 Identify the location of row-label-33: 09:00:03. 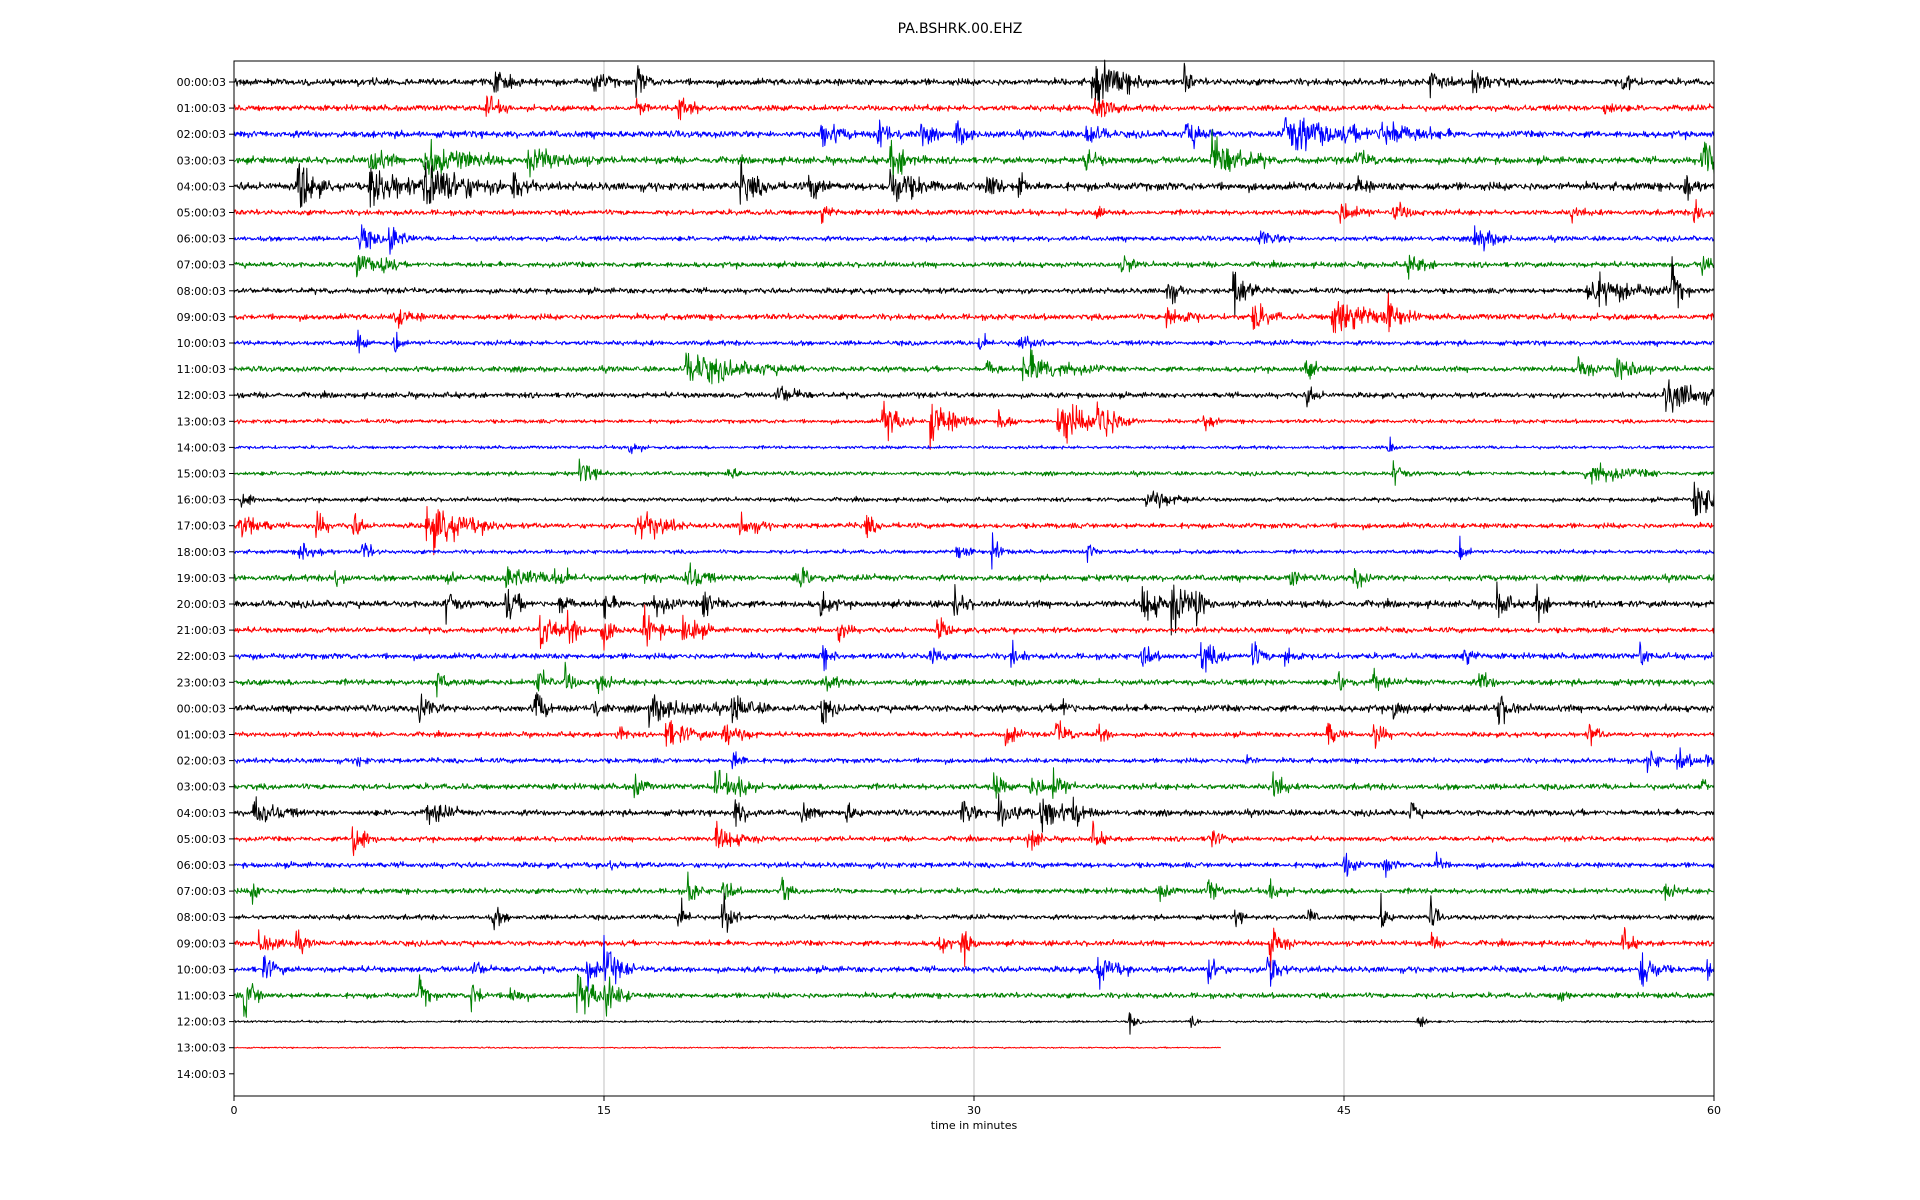
(201, 943).